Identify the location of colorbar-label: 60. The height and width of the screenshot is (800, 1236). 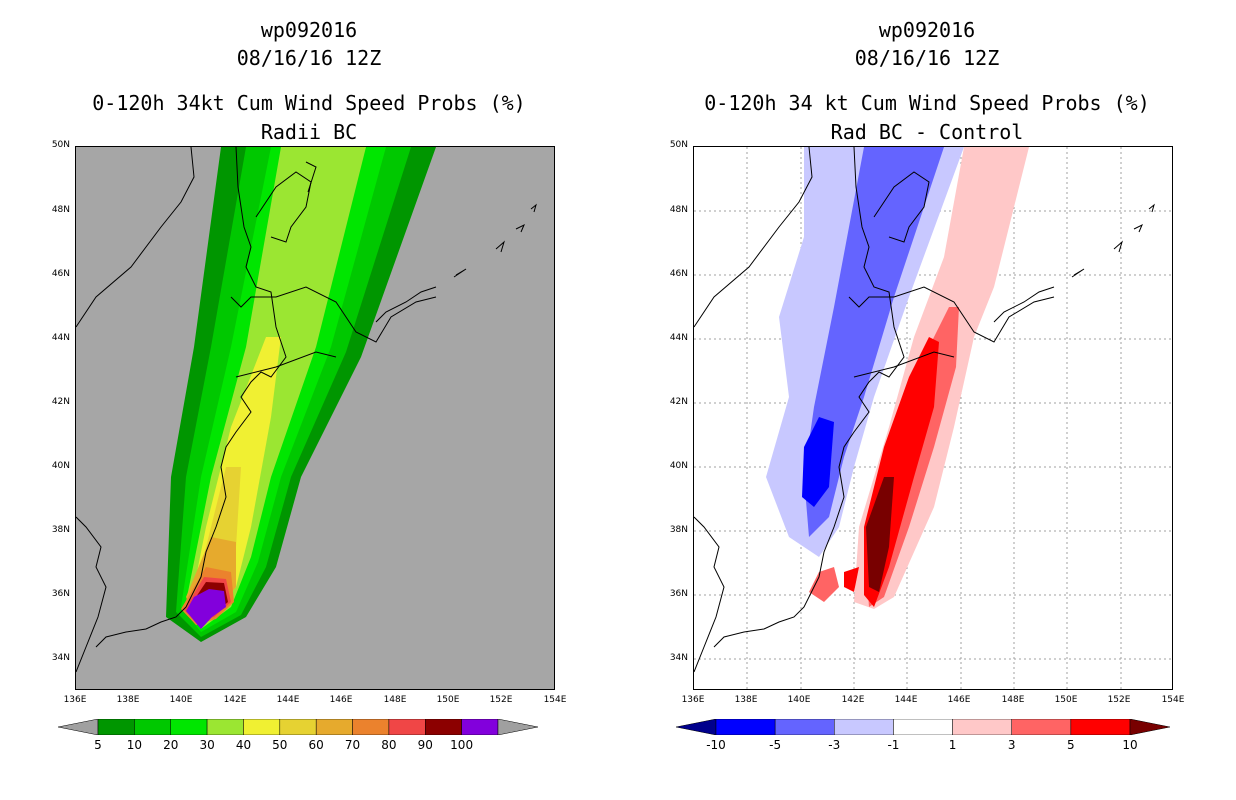
(316, 745).